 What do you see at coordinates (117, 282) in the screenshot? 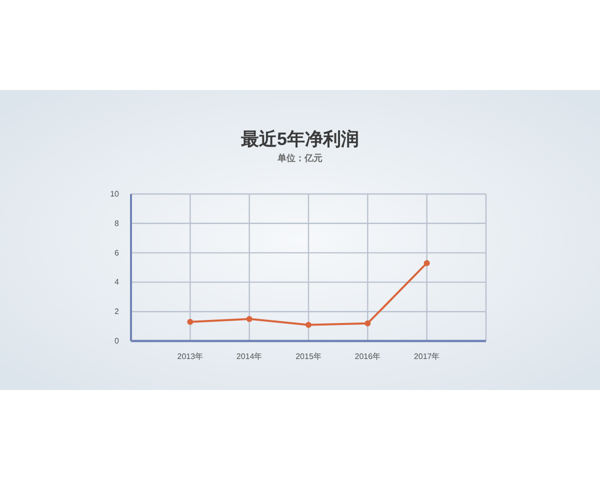
I see `y-tick-label: 4` at bounding box center [117, 282].